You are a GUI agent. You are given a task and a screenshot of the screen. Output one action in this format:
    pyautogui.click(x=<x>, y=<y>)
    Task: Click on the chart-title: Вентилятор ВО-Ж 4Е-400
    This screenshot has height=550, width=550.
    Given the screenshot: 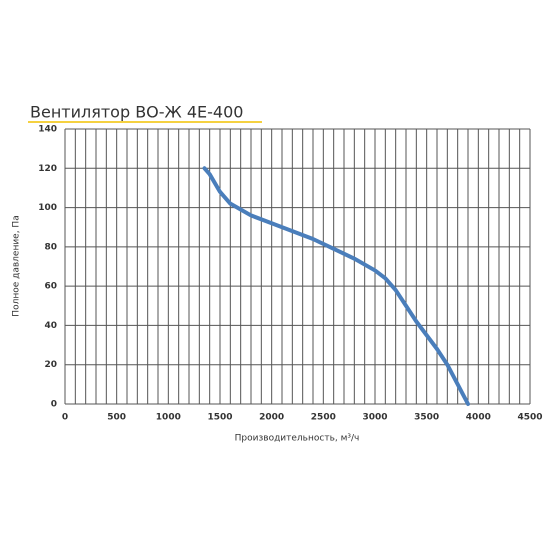 What is the action you would take?
    pyautogui.click(x=136, y=112)
    